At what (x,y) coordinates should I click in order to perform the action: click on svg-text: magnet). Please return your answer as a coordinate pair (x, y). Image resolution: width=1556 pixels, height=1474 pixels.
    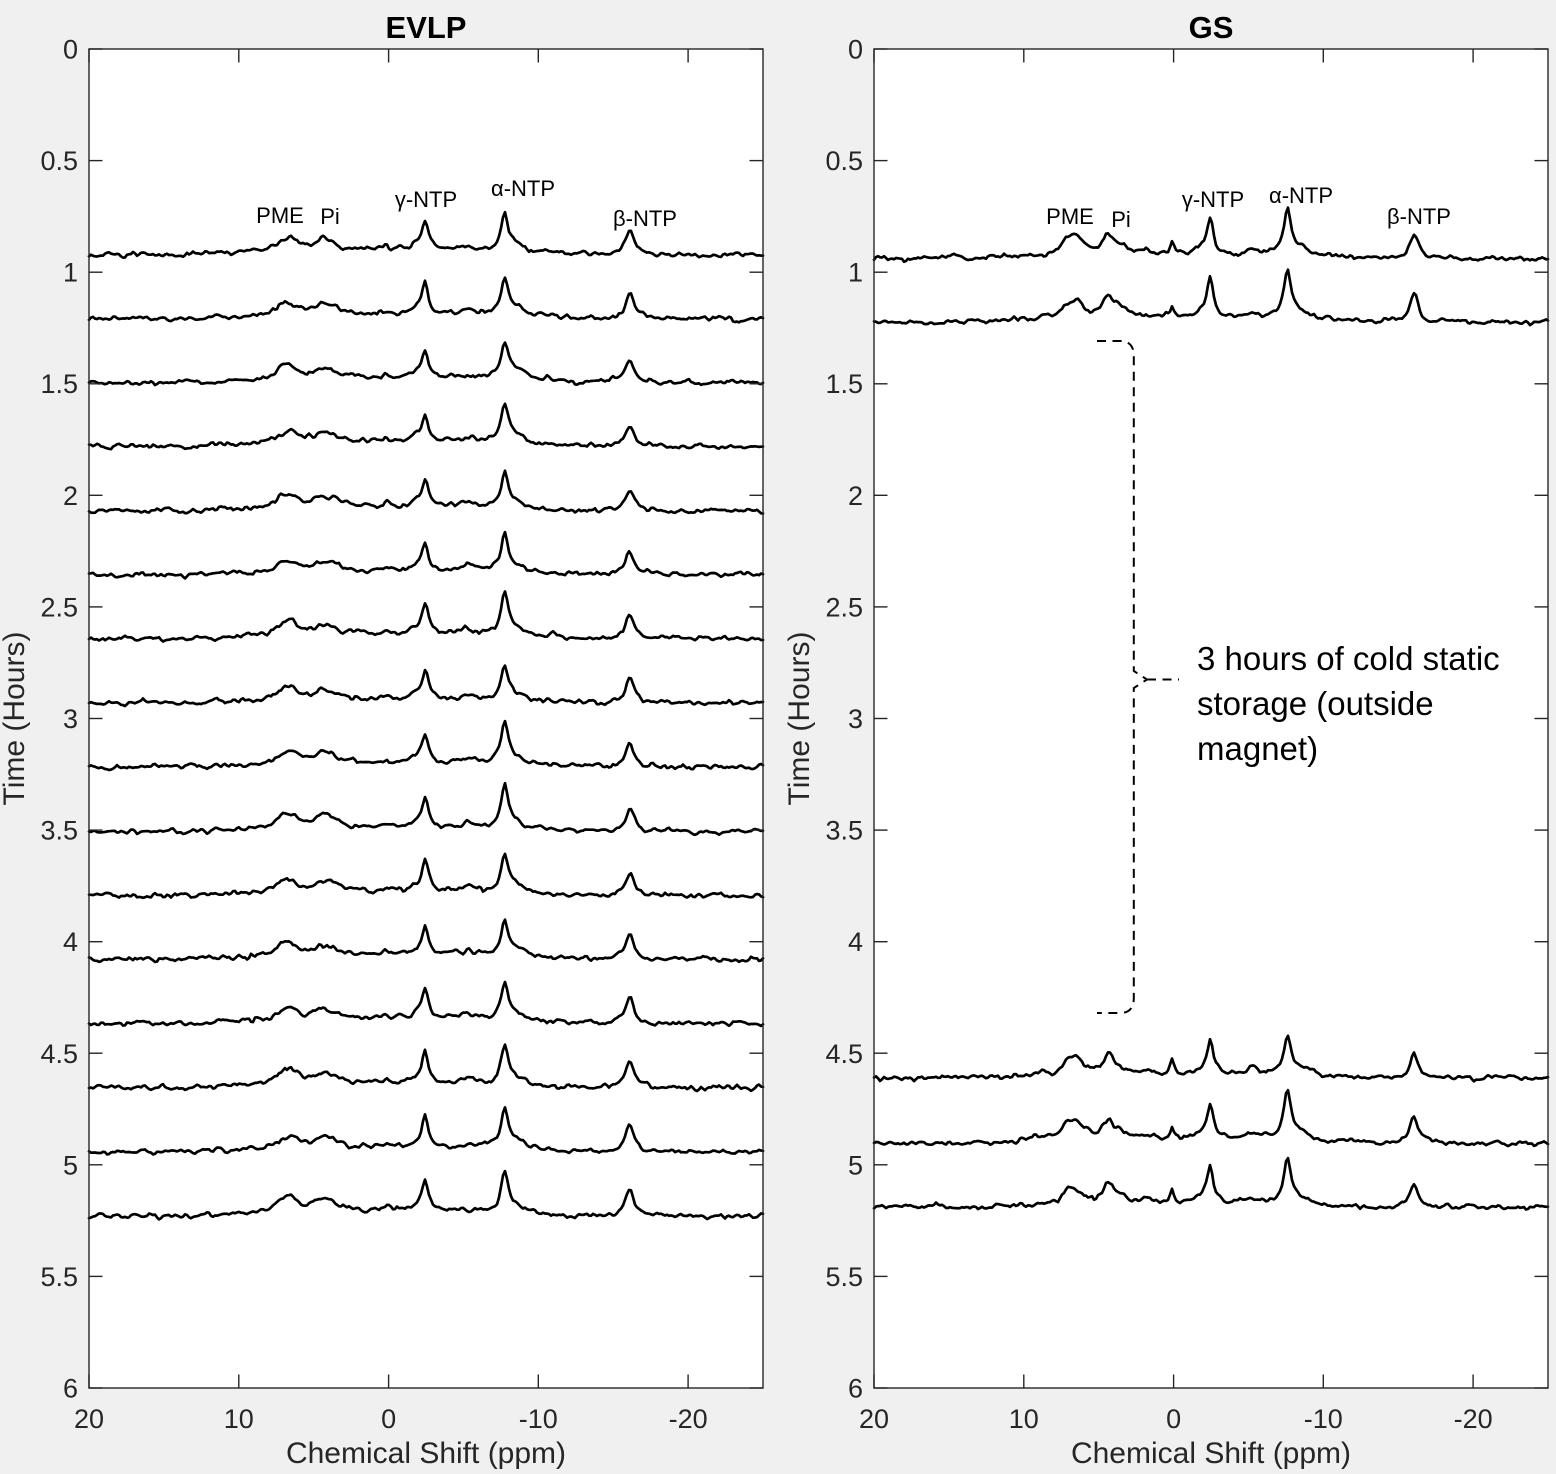
    Looking at the image, I should click on (1257, 748).